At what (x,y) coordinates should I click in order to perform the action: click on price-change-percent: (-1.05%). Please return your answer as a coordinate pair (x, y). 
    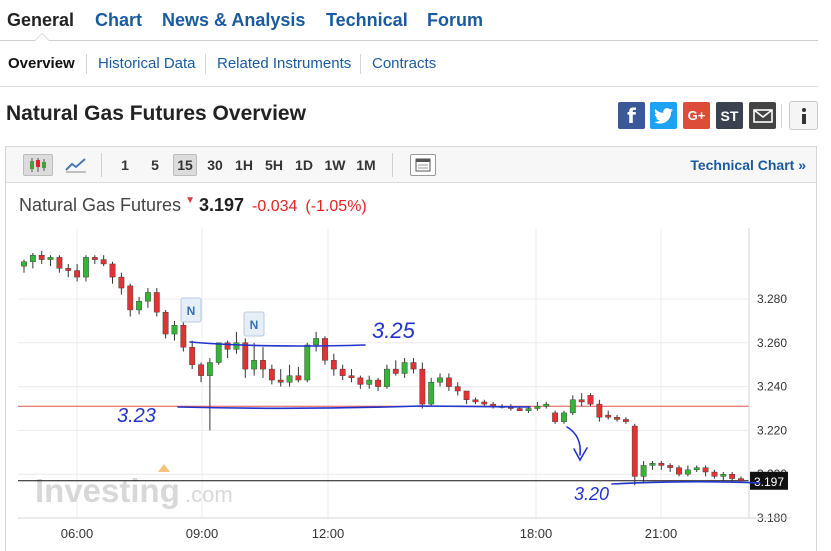
    Looking at the image, I should click on (336, 206).